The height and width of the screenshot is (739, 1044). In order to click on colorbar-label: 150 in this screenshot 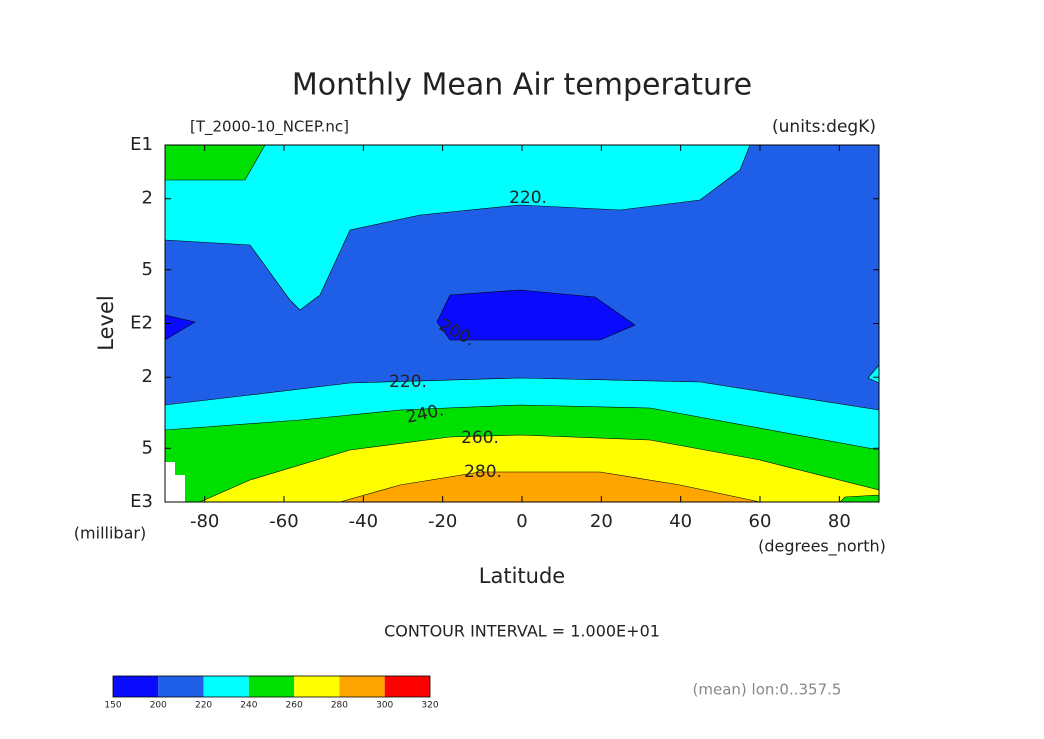, I will do `click(112, 706)`.